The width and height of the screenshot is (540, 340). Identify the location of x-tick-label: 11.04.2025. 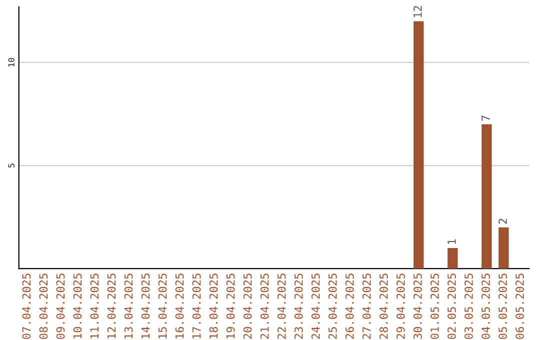
(94, 306).